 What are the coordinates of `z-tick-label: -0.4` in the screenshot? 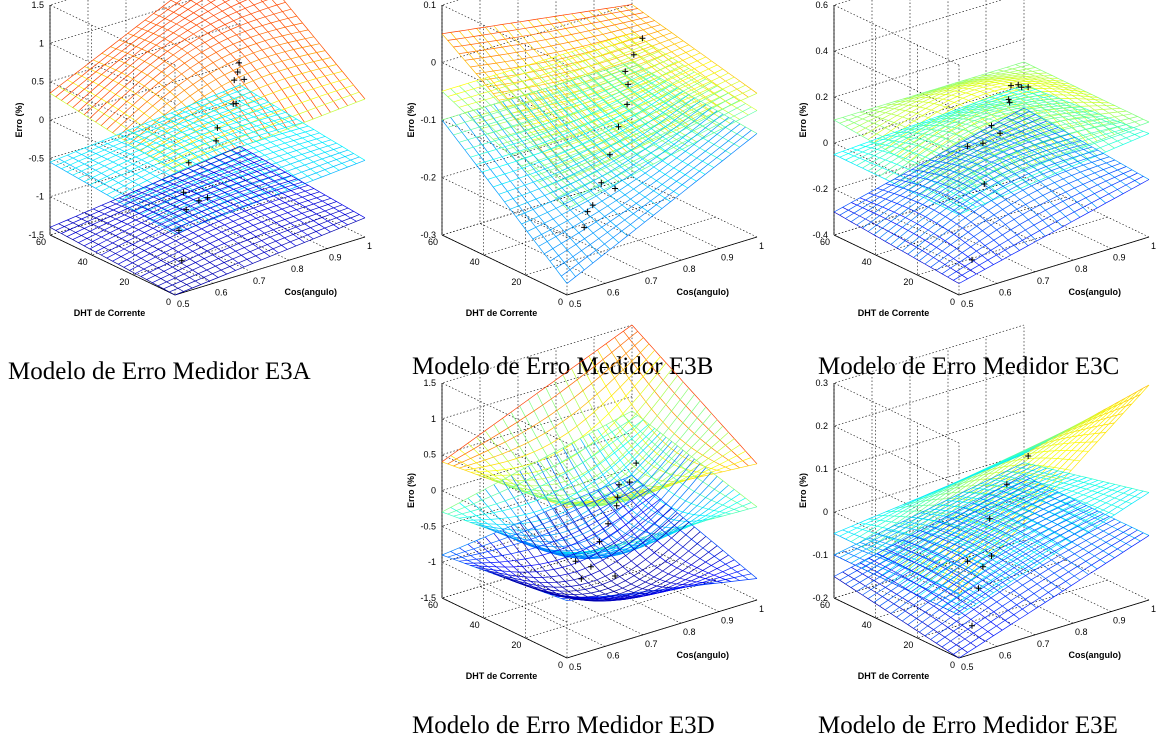 It's located at (820, 235).